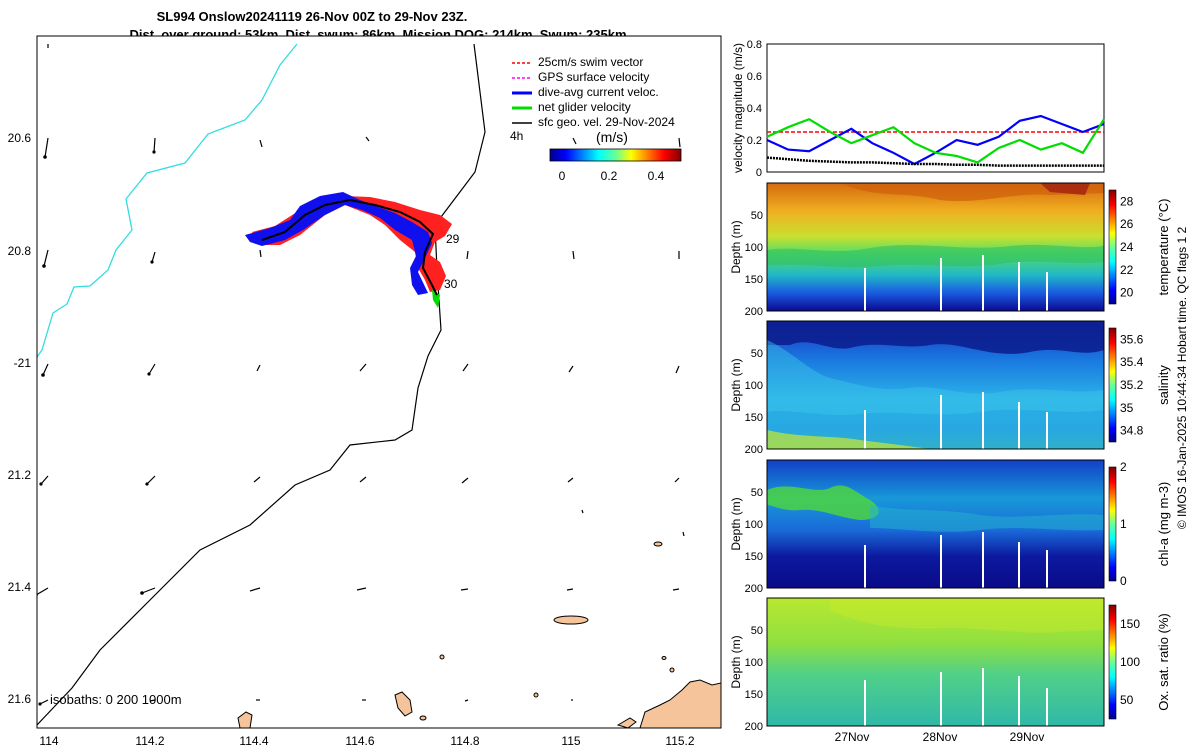 The width and height of the screenshot is (1200, 750). Describe the element at coordinates (116, 699) in the screenshot. I see `isobath-label: isobaths: 0 200 1000m` at that location.